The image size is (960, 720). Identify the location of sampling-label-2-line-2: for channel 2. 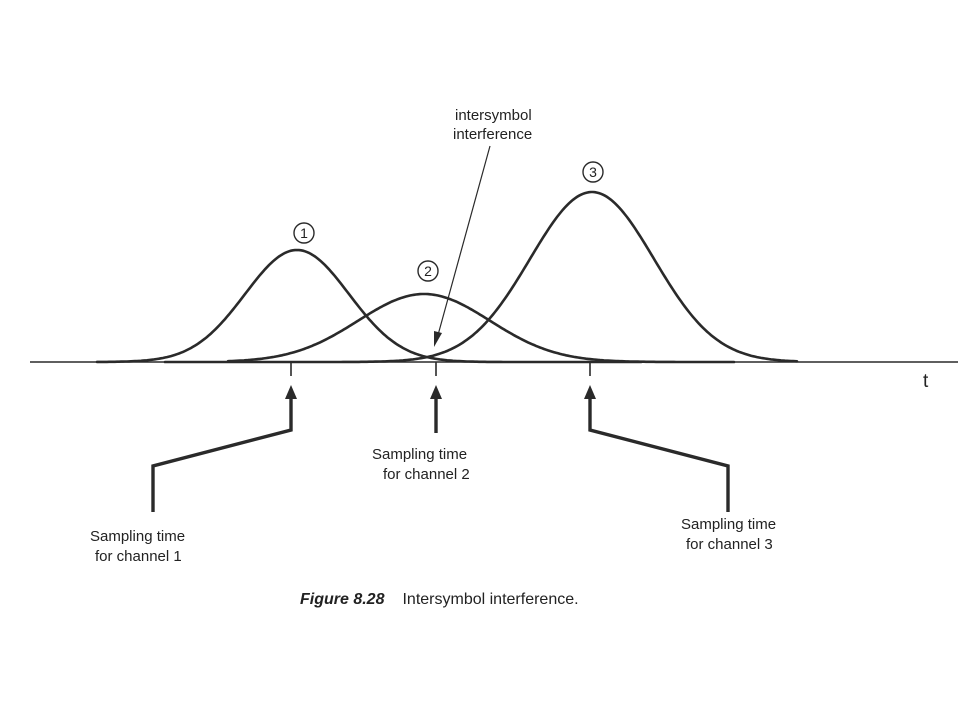
(426, 474).